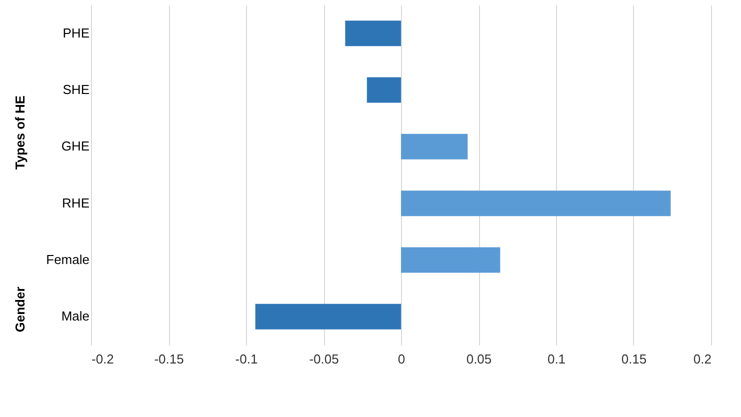  What do you see at coordinates (556, 359) in the screenshot?
I see `x-tick-label: 0.1` at bounding box center [556, 359].